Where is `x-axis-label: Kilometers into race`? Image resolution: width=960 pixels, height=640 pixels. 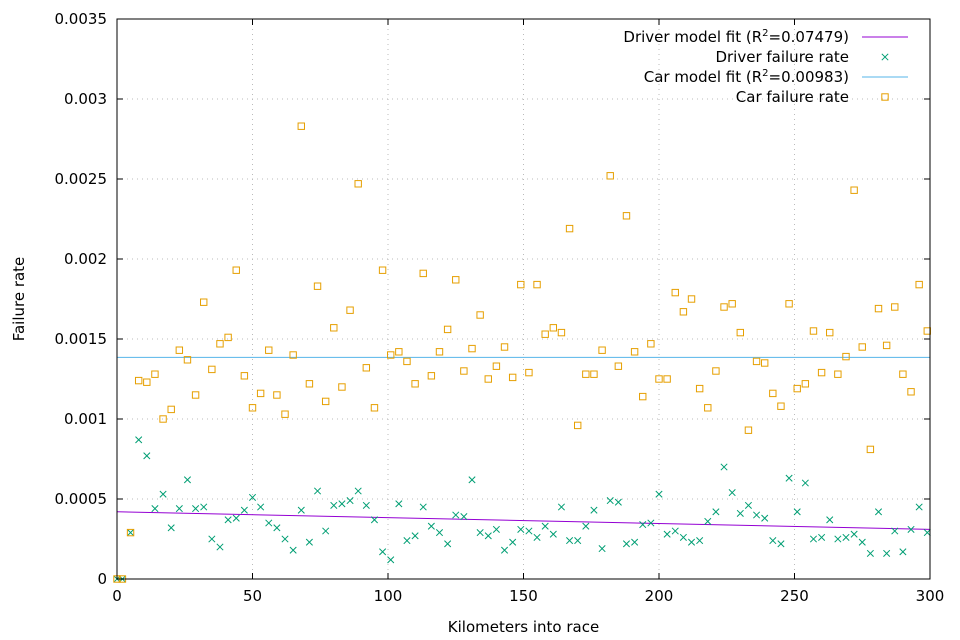
x-axis-label: Kilometers into race is located at coordinates (523, 627).